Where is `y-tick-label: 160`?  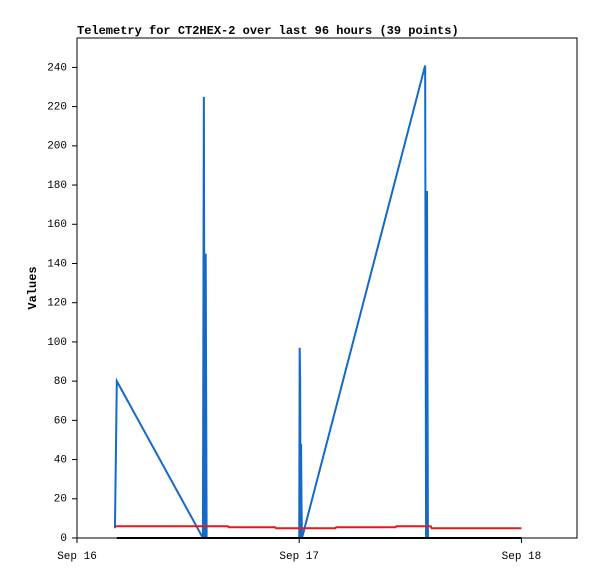
y-tick-label: 160 is located at coordinates (57, 225).